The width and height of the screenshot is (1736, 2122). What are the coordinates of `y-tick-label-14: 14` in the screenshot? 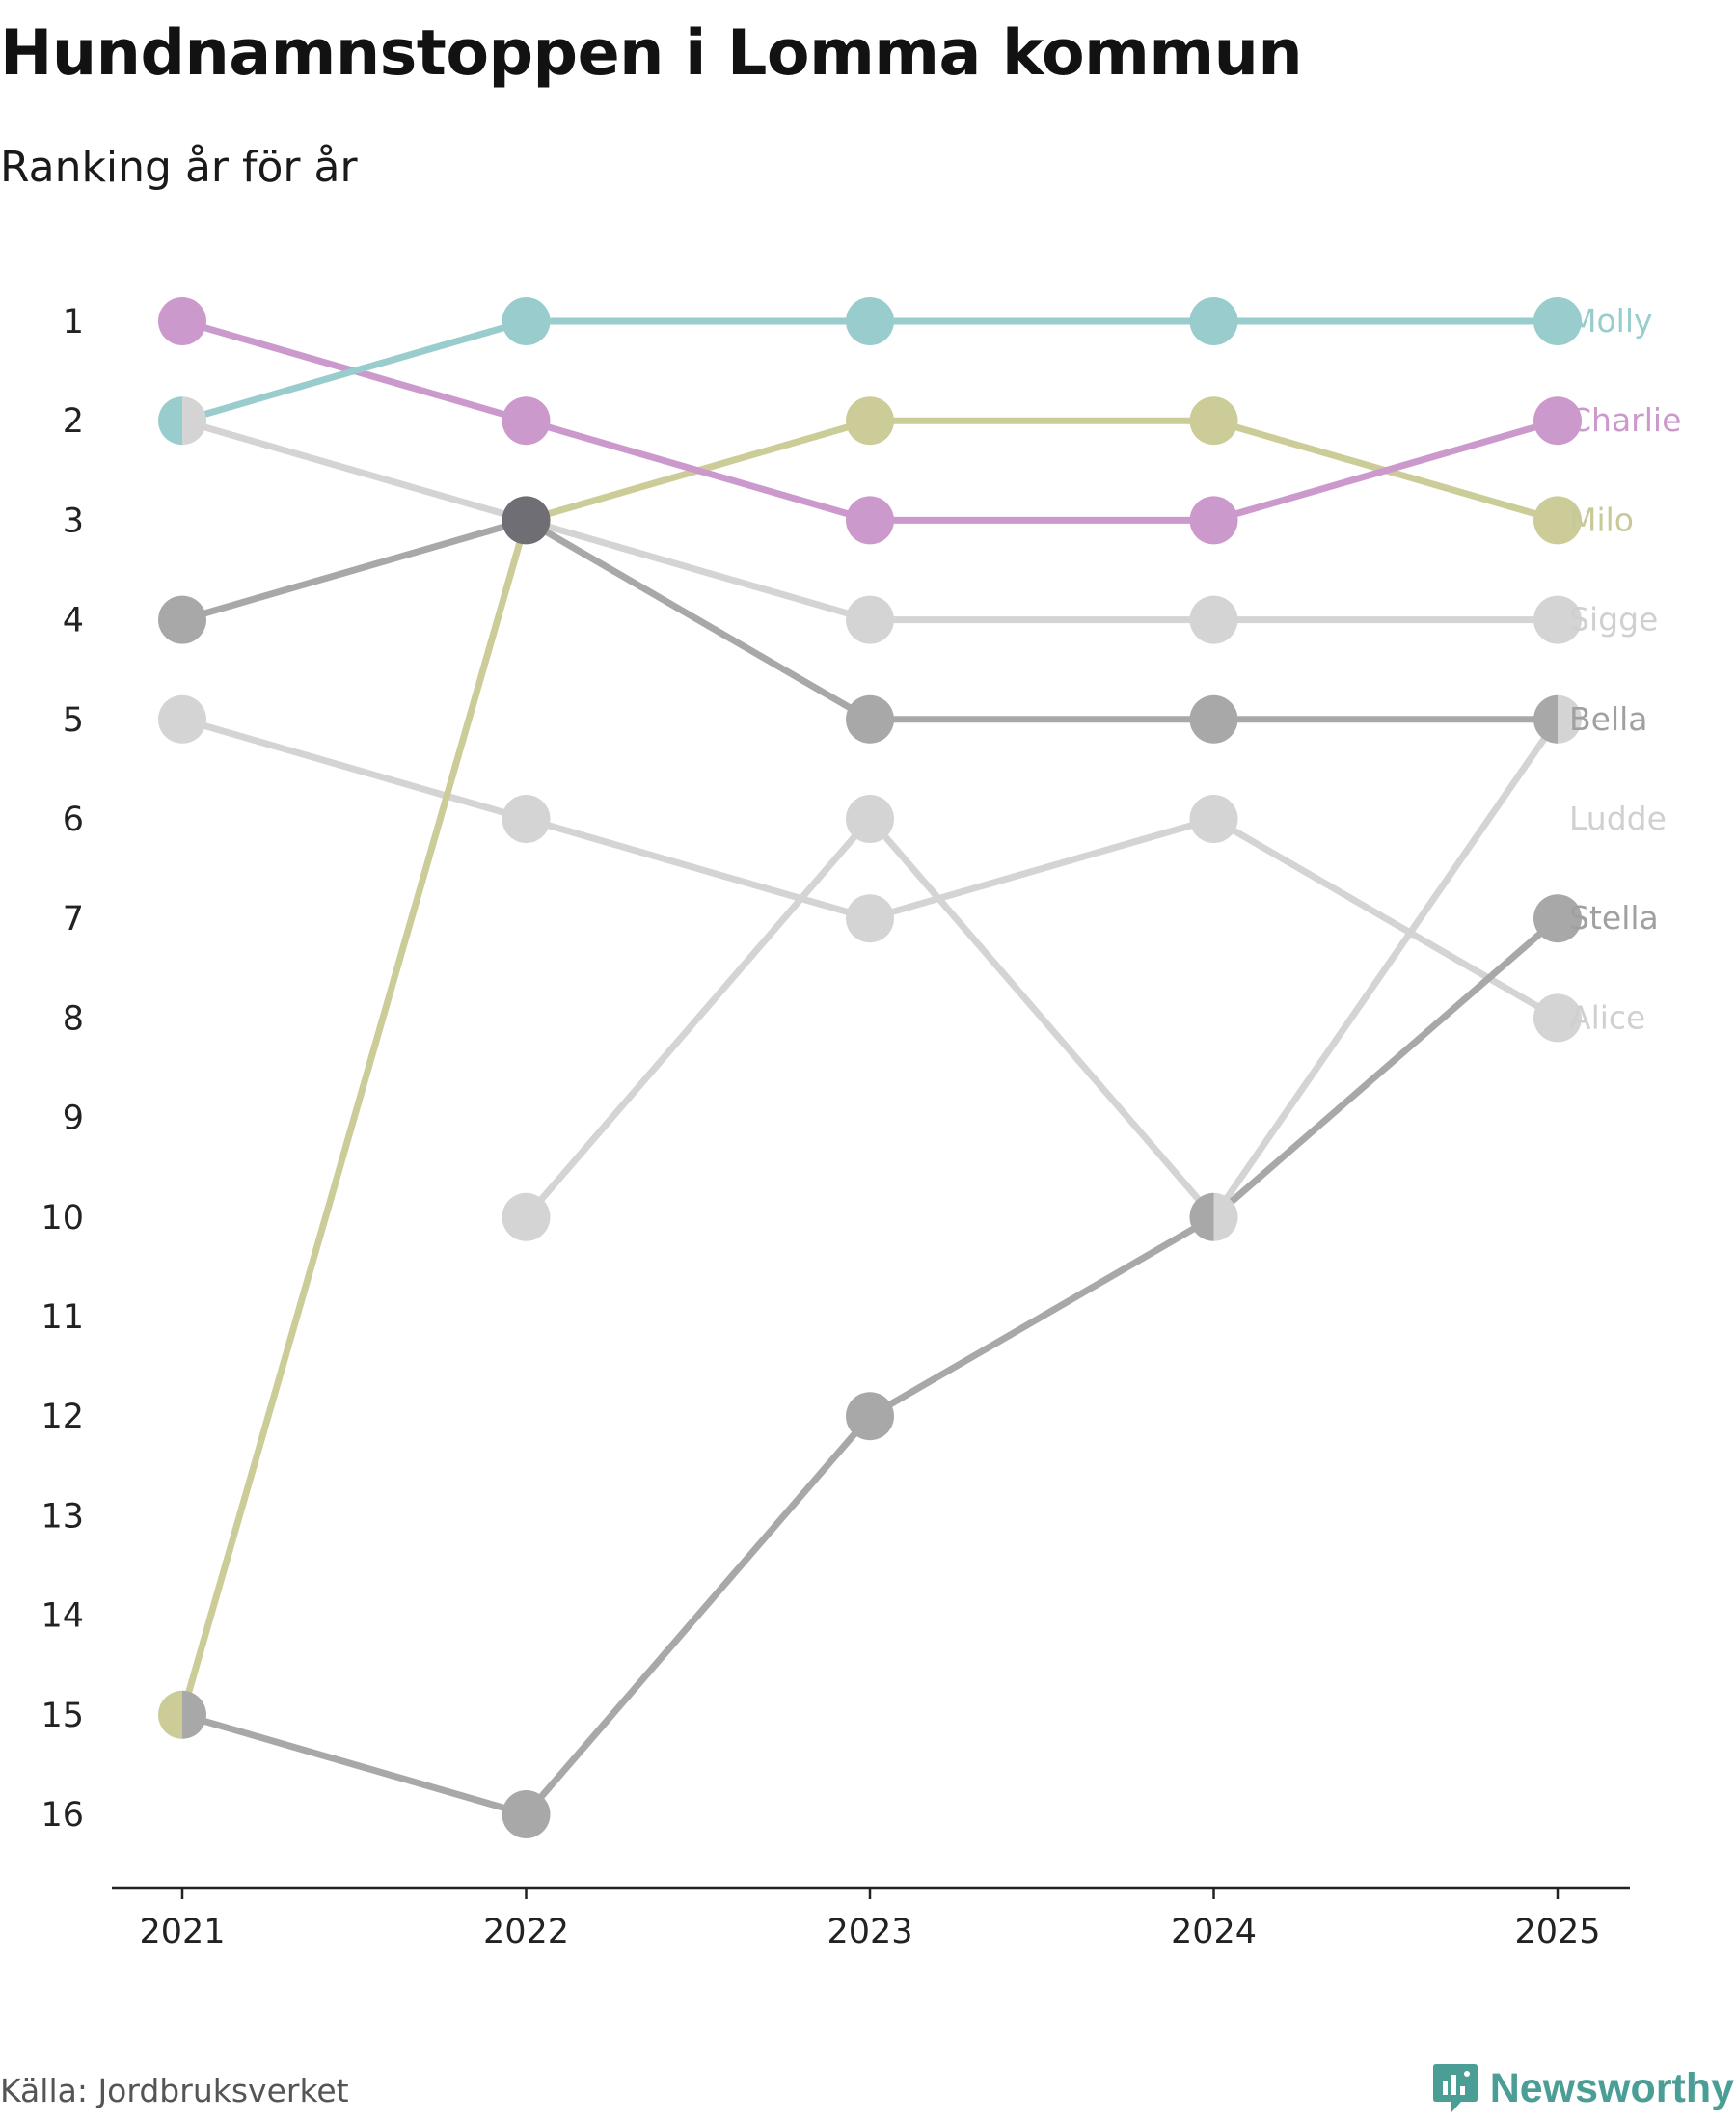 It's located at (63, 1617).